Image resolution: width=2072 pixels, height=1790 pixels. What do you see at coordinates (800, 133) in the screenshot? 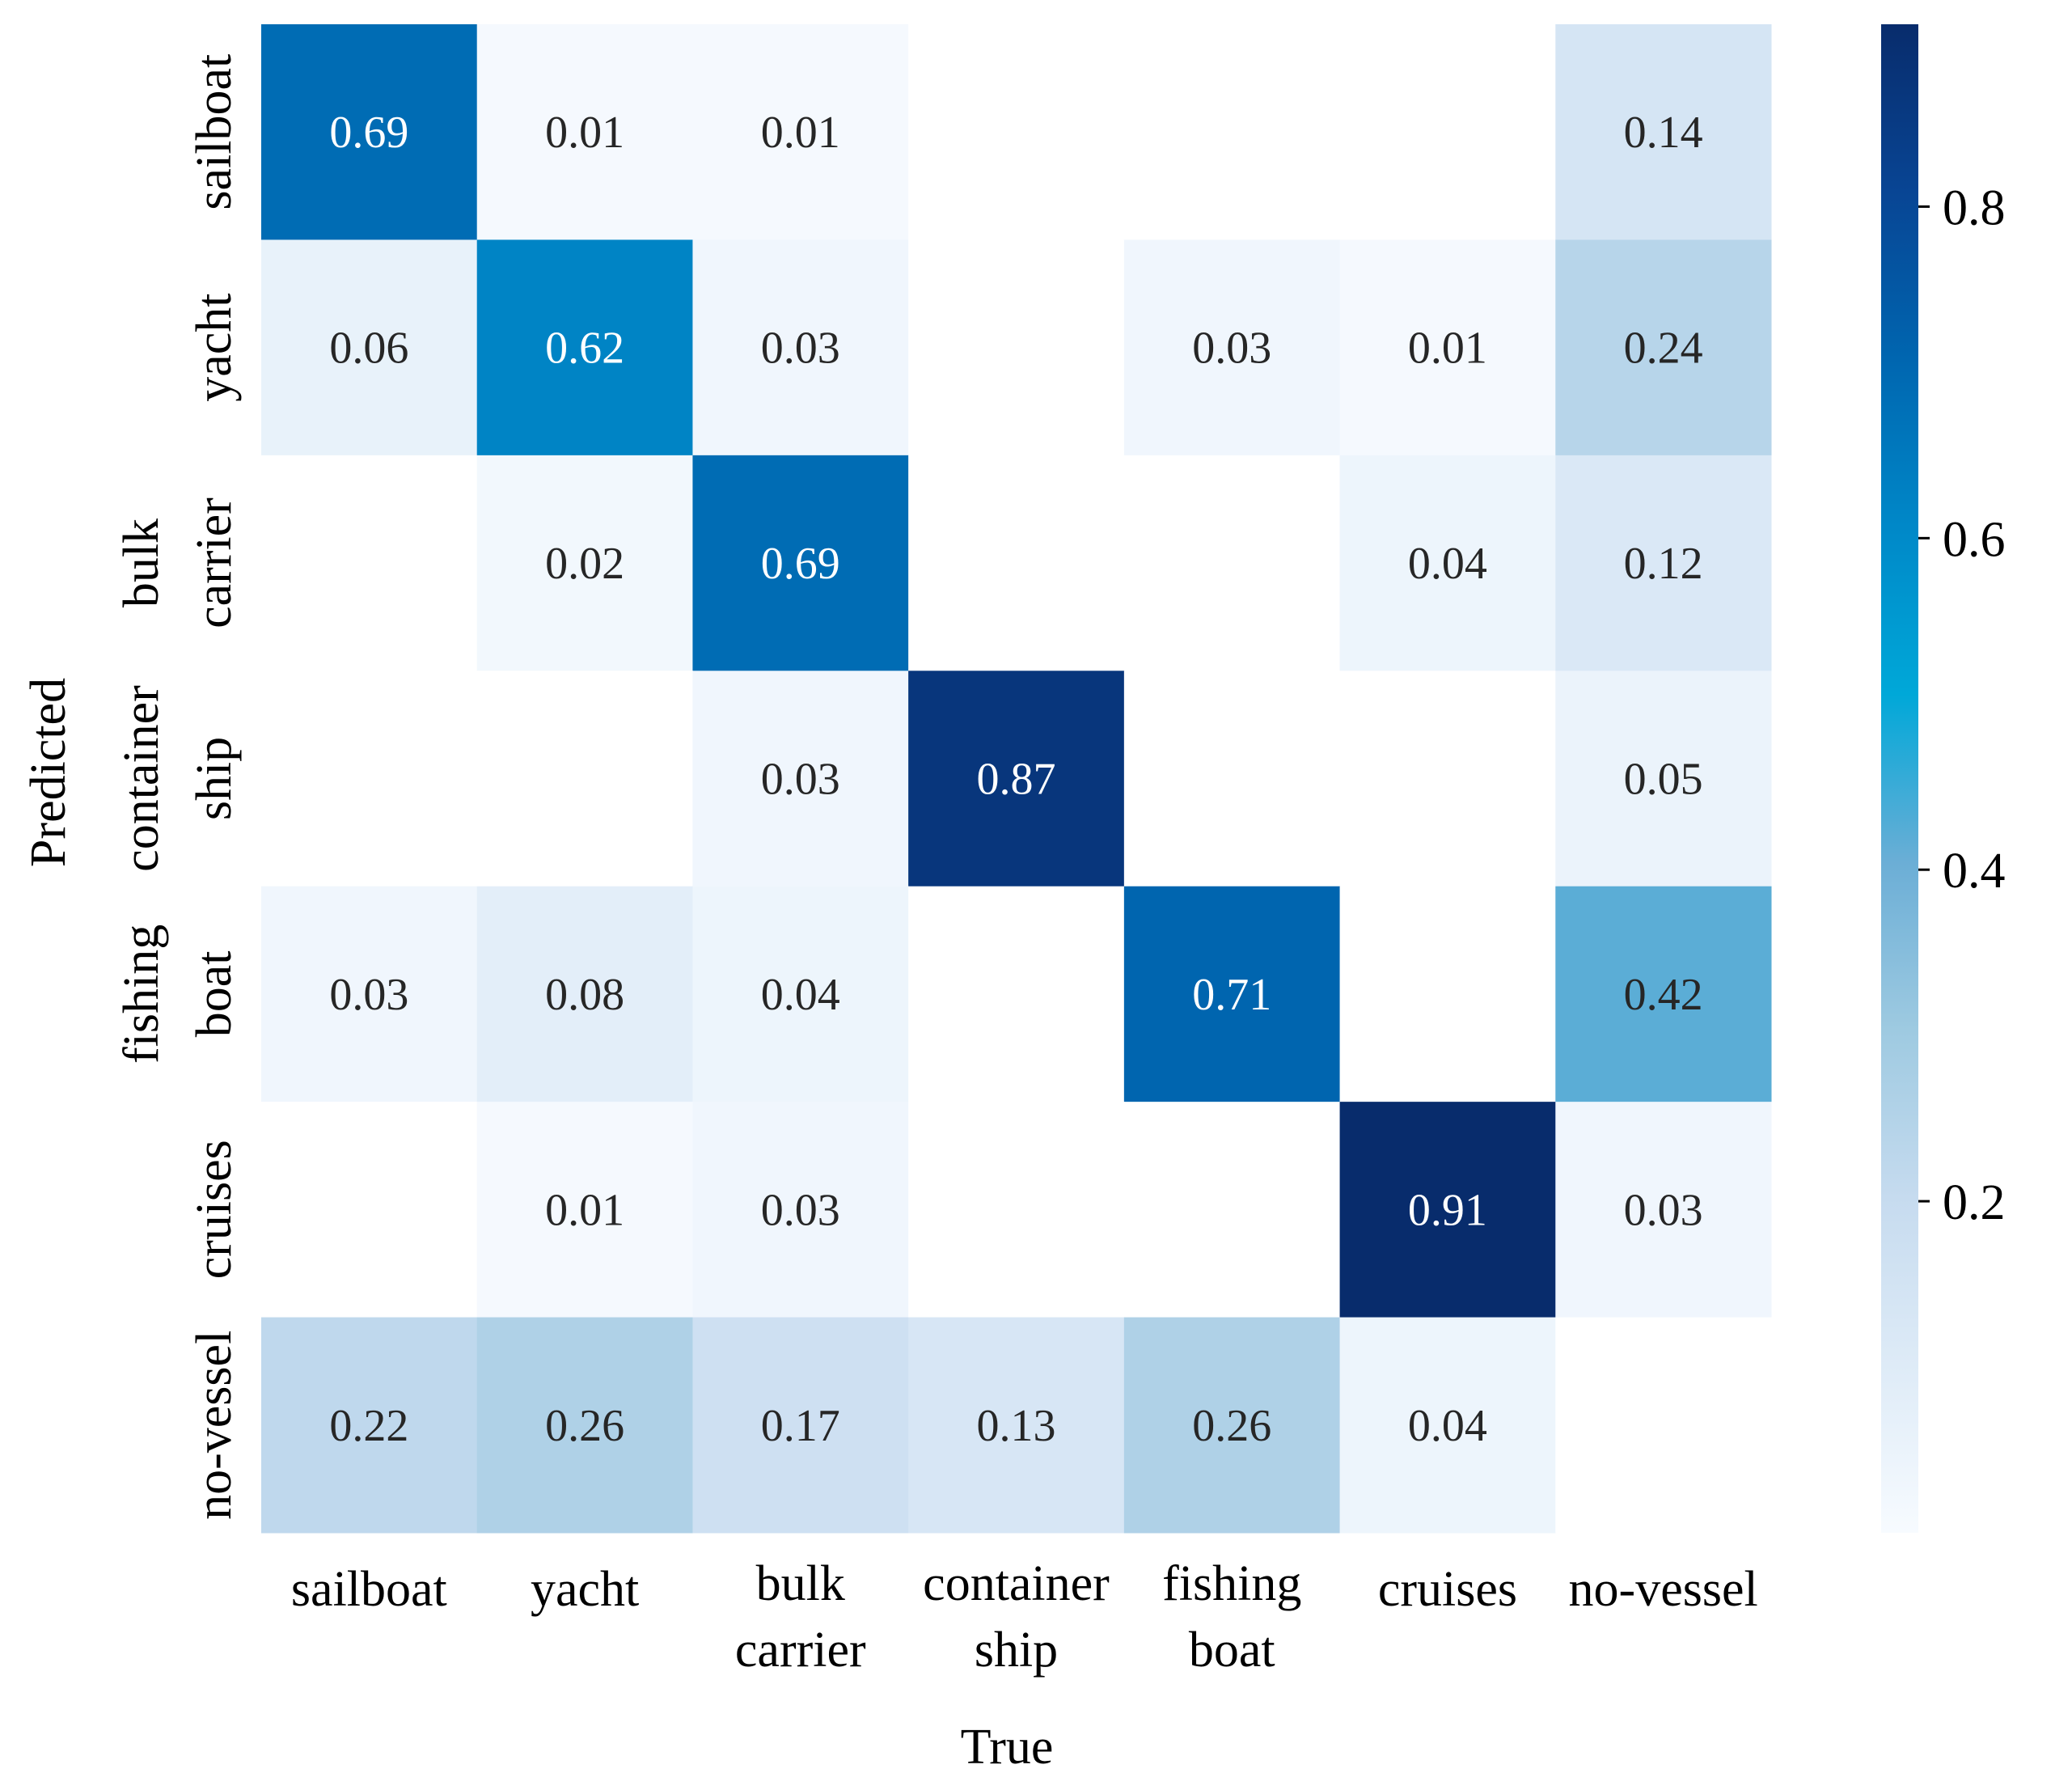
I see `cell-value-label-r0-c2: 0.01` at bounding box center [800, 133].